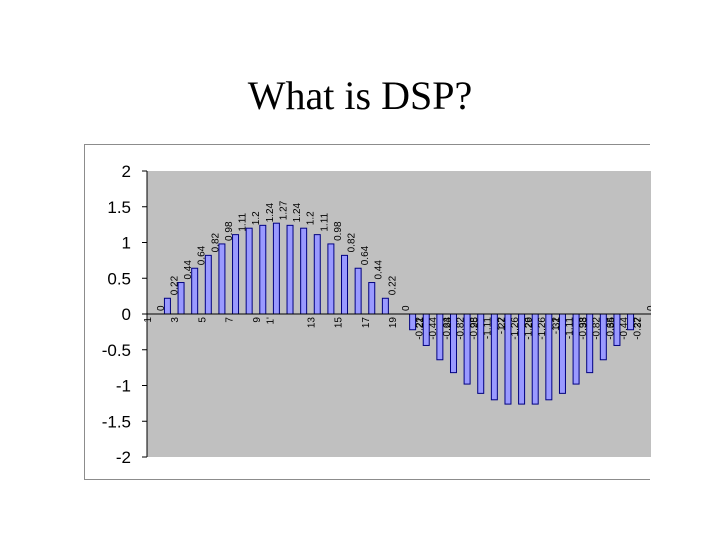  Describe the element at coordinates (175, 320) in the screenshot. I see `x-tick-label: 3` at that location.